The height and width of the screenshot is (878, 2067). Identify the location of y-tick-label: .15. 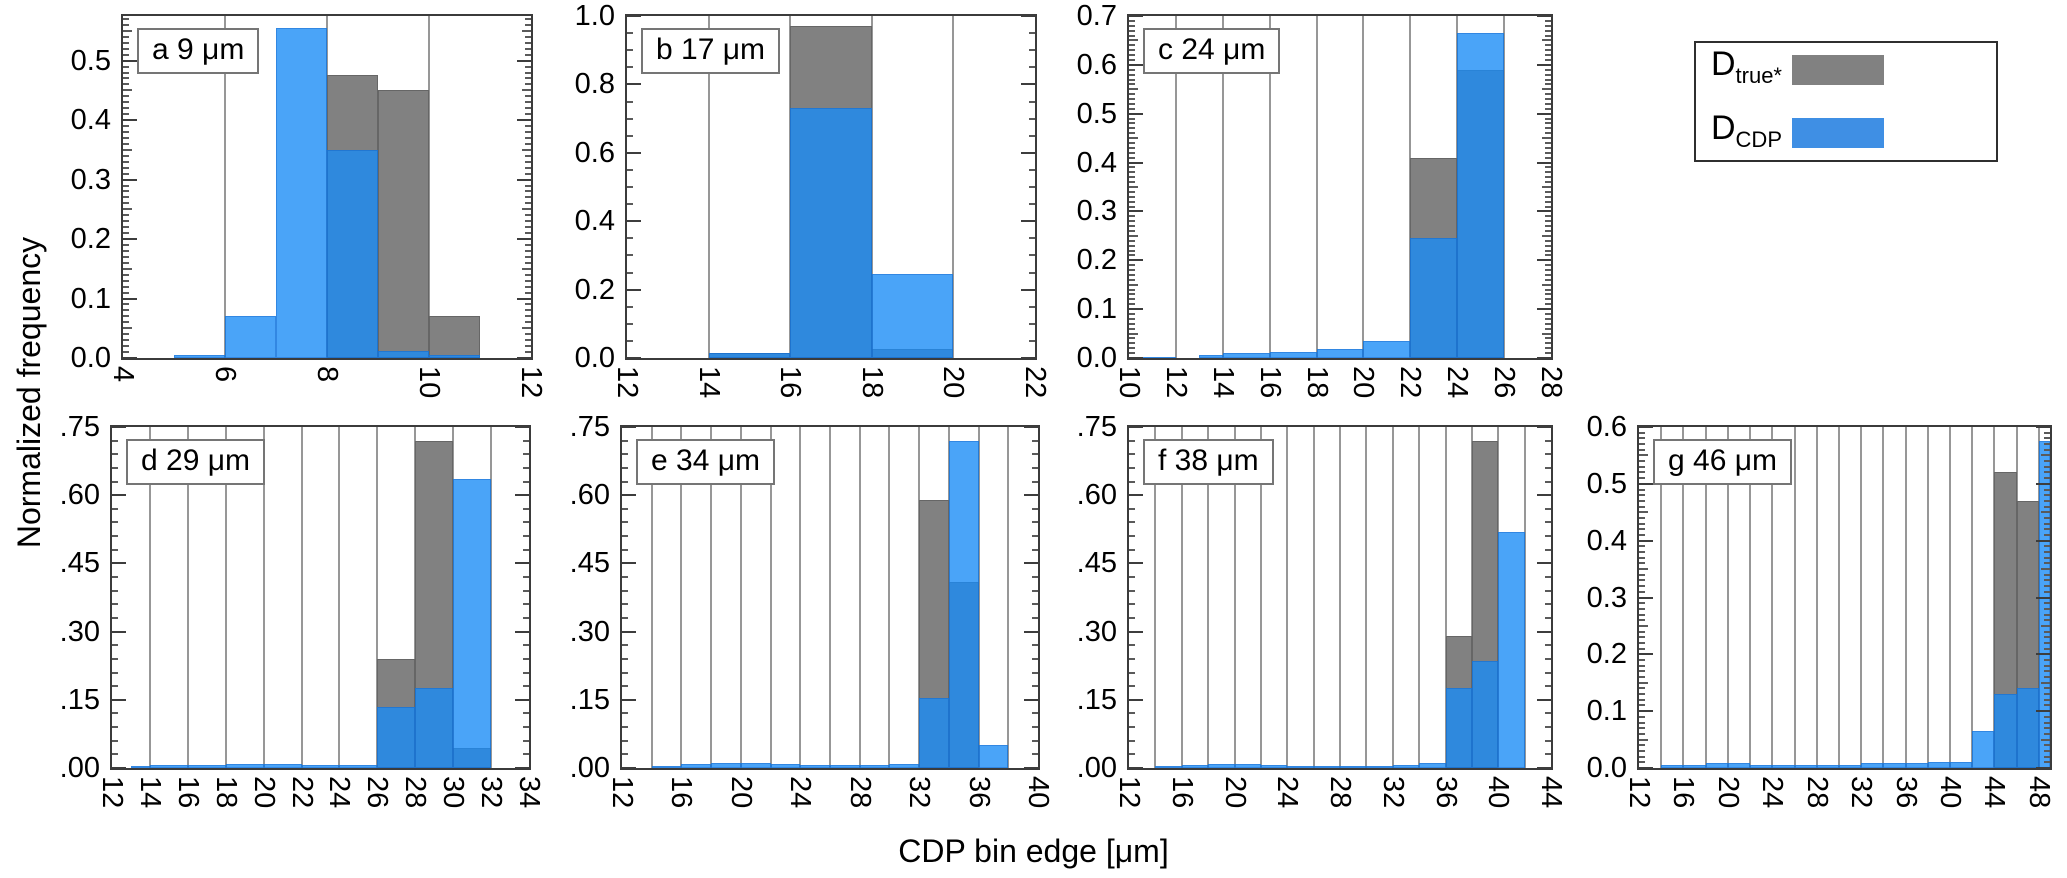
(589, 699).